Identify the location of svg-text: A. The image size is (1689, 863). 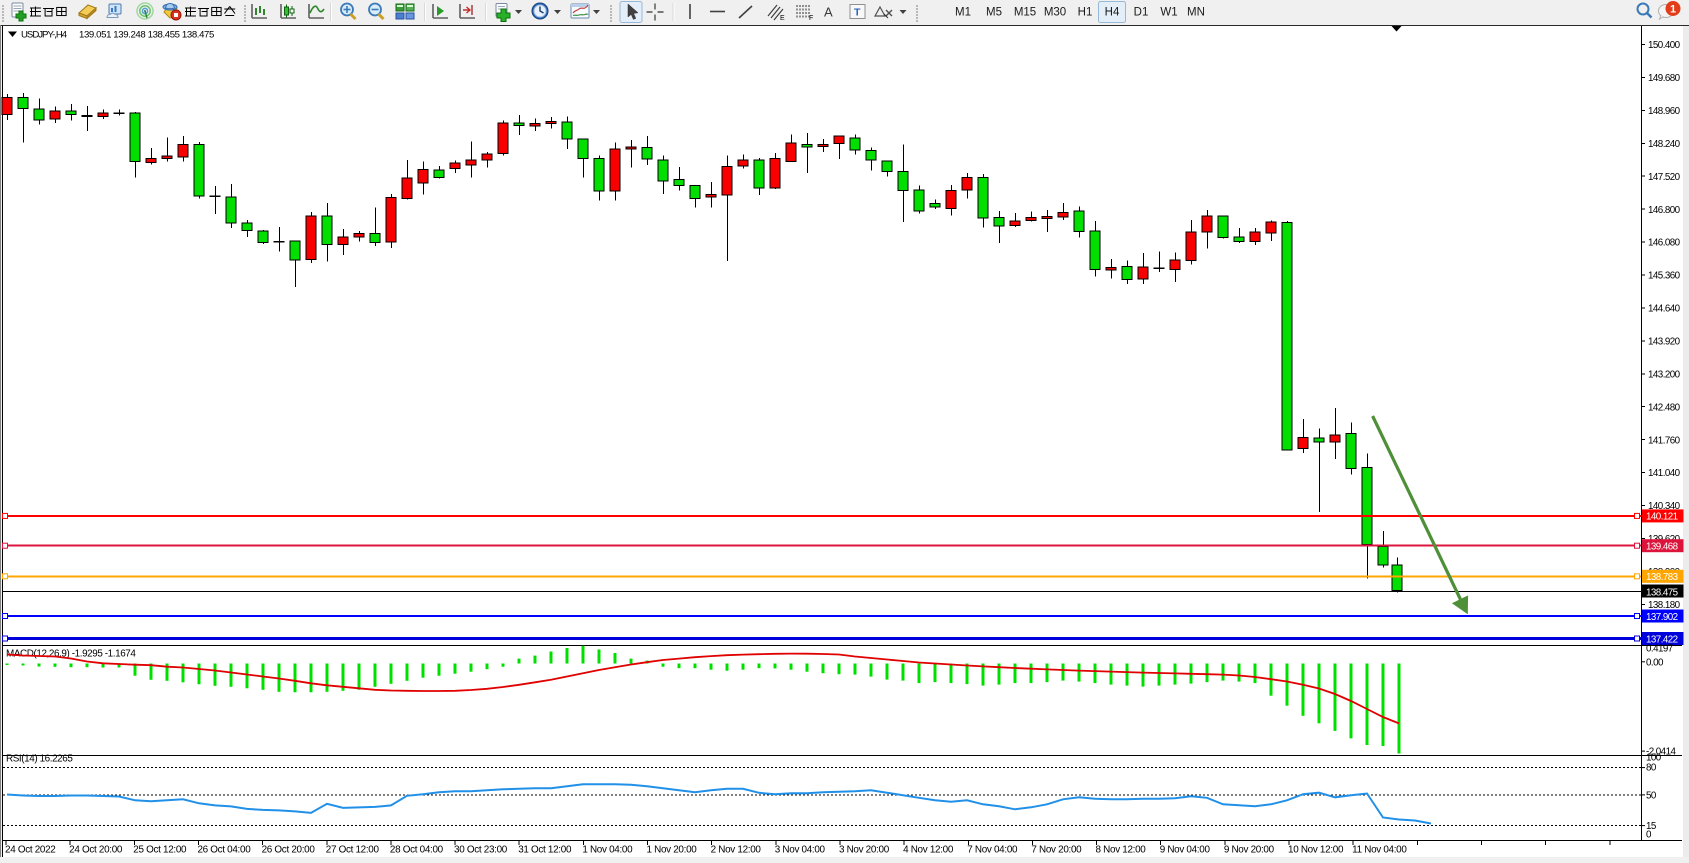
(828, 12).